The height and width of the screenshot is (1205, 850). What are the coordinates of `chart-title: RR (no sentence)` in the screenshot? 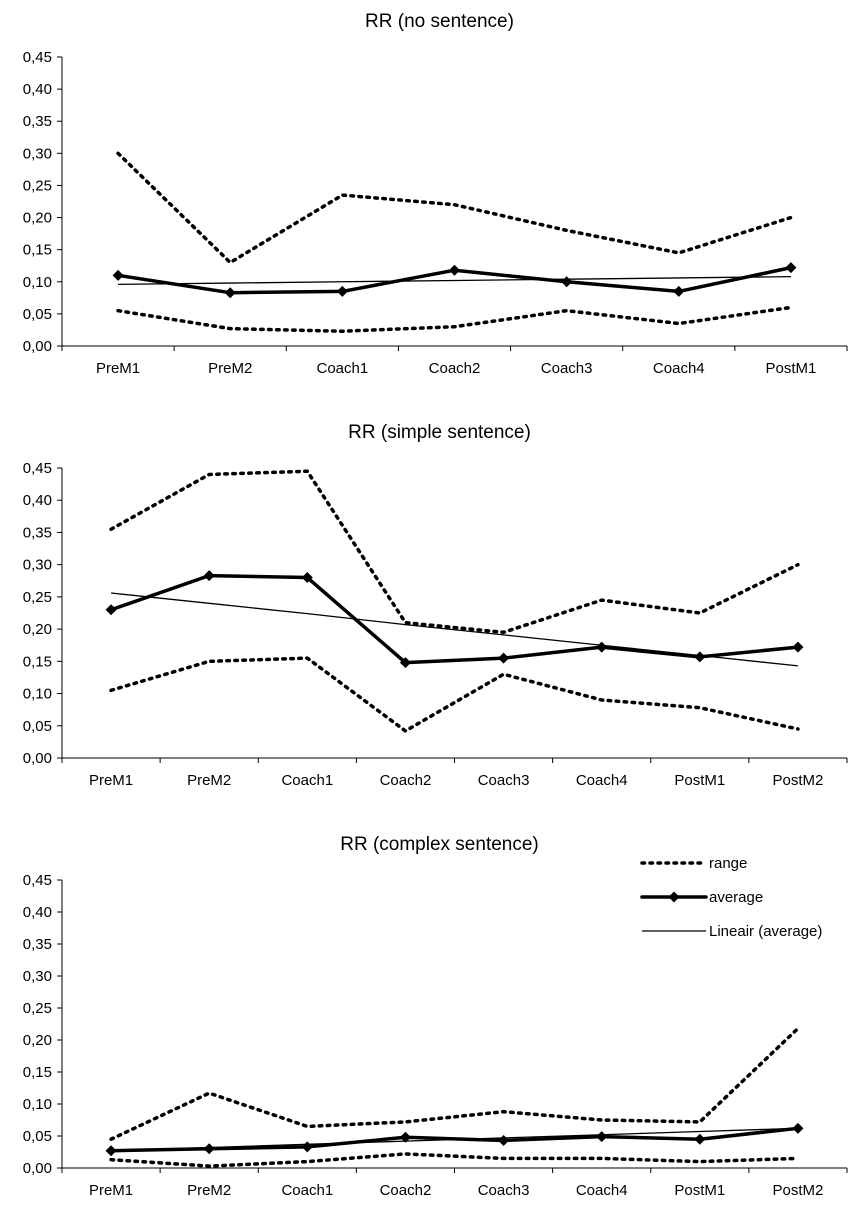 It's located at (439, 21).